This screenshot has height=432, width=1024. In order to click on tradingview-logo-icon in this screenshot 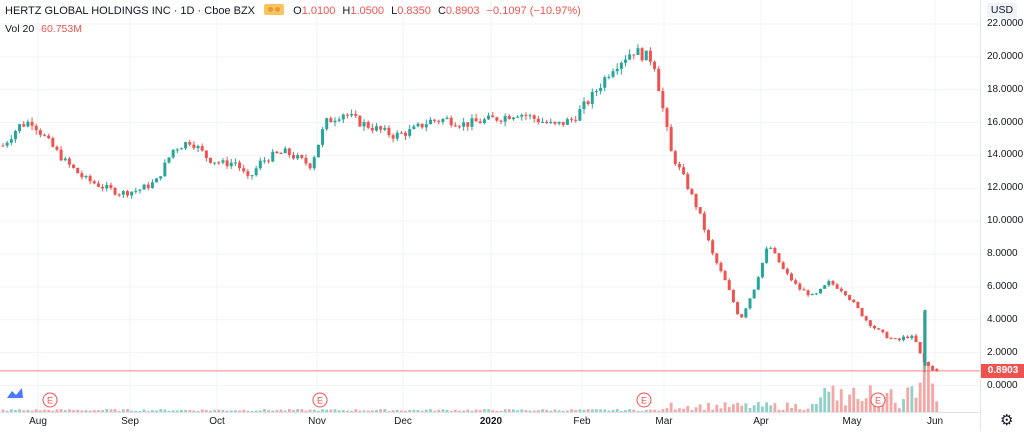, I will do `click(15, 393)`.